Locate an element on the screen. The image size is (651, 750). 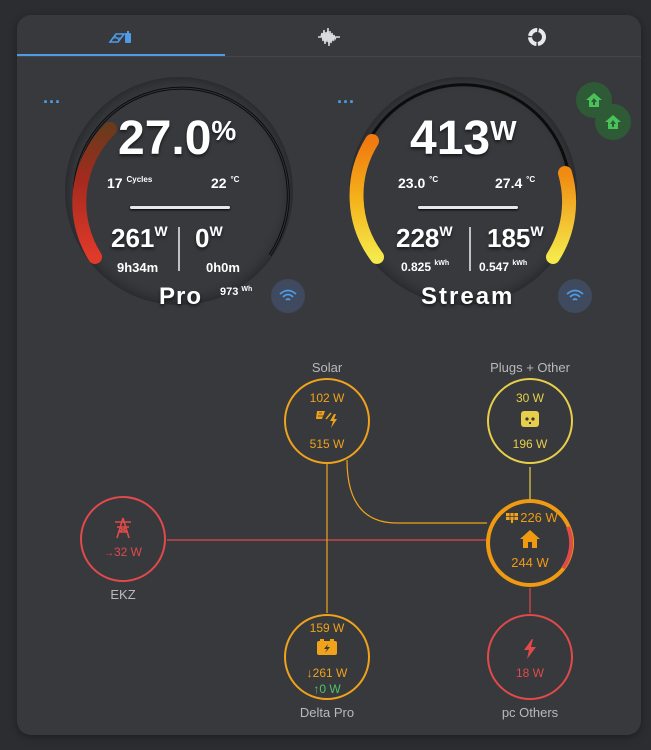
solar-bottom-value: 515 W is located at coordinates (327, 444).